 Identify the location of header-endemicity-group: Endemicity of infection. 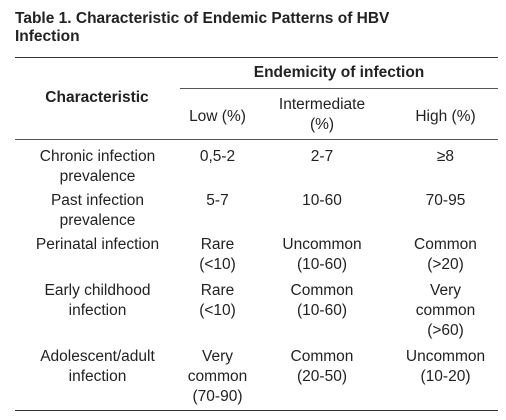
(339, 72).